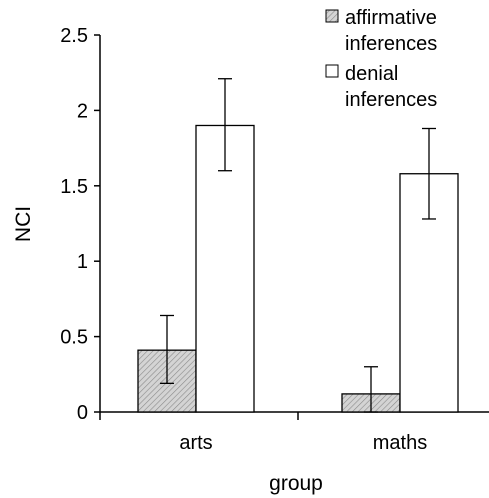 The image size is (489, 498). What do you see at coordinates (80, 224) in the screenshot?
I see `y-ticks: 0 0.5 1 1.5 2 2.5` at bounding box center [80, 224].